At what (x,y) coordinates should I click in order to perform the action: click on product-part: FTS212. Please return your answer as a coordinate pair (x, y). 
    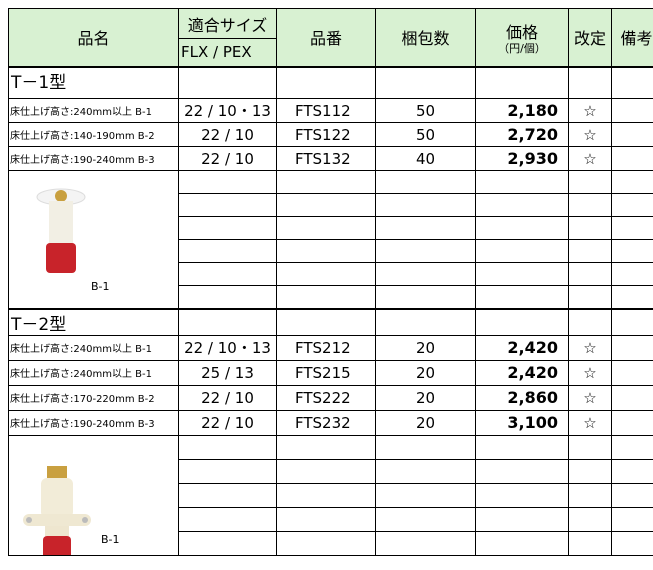
    Looking at the image, I should click on (326, 347).